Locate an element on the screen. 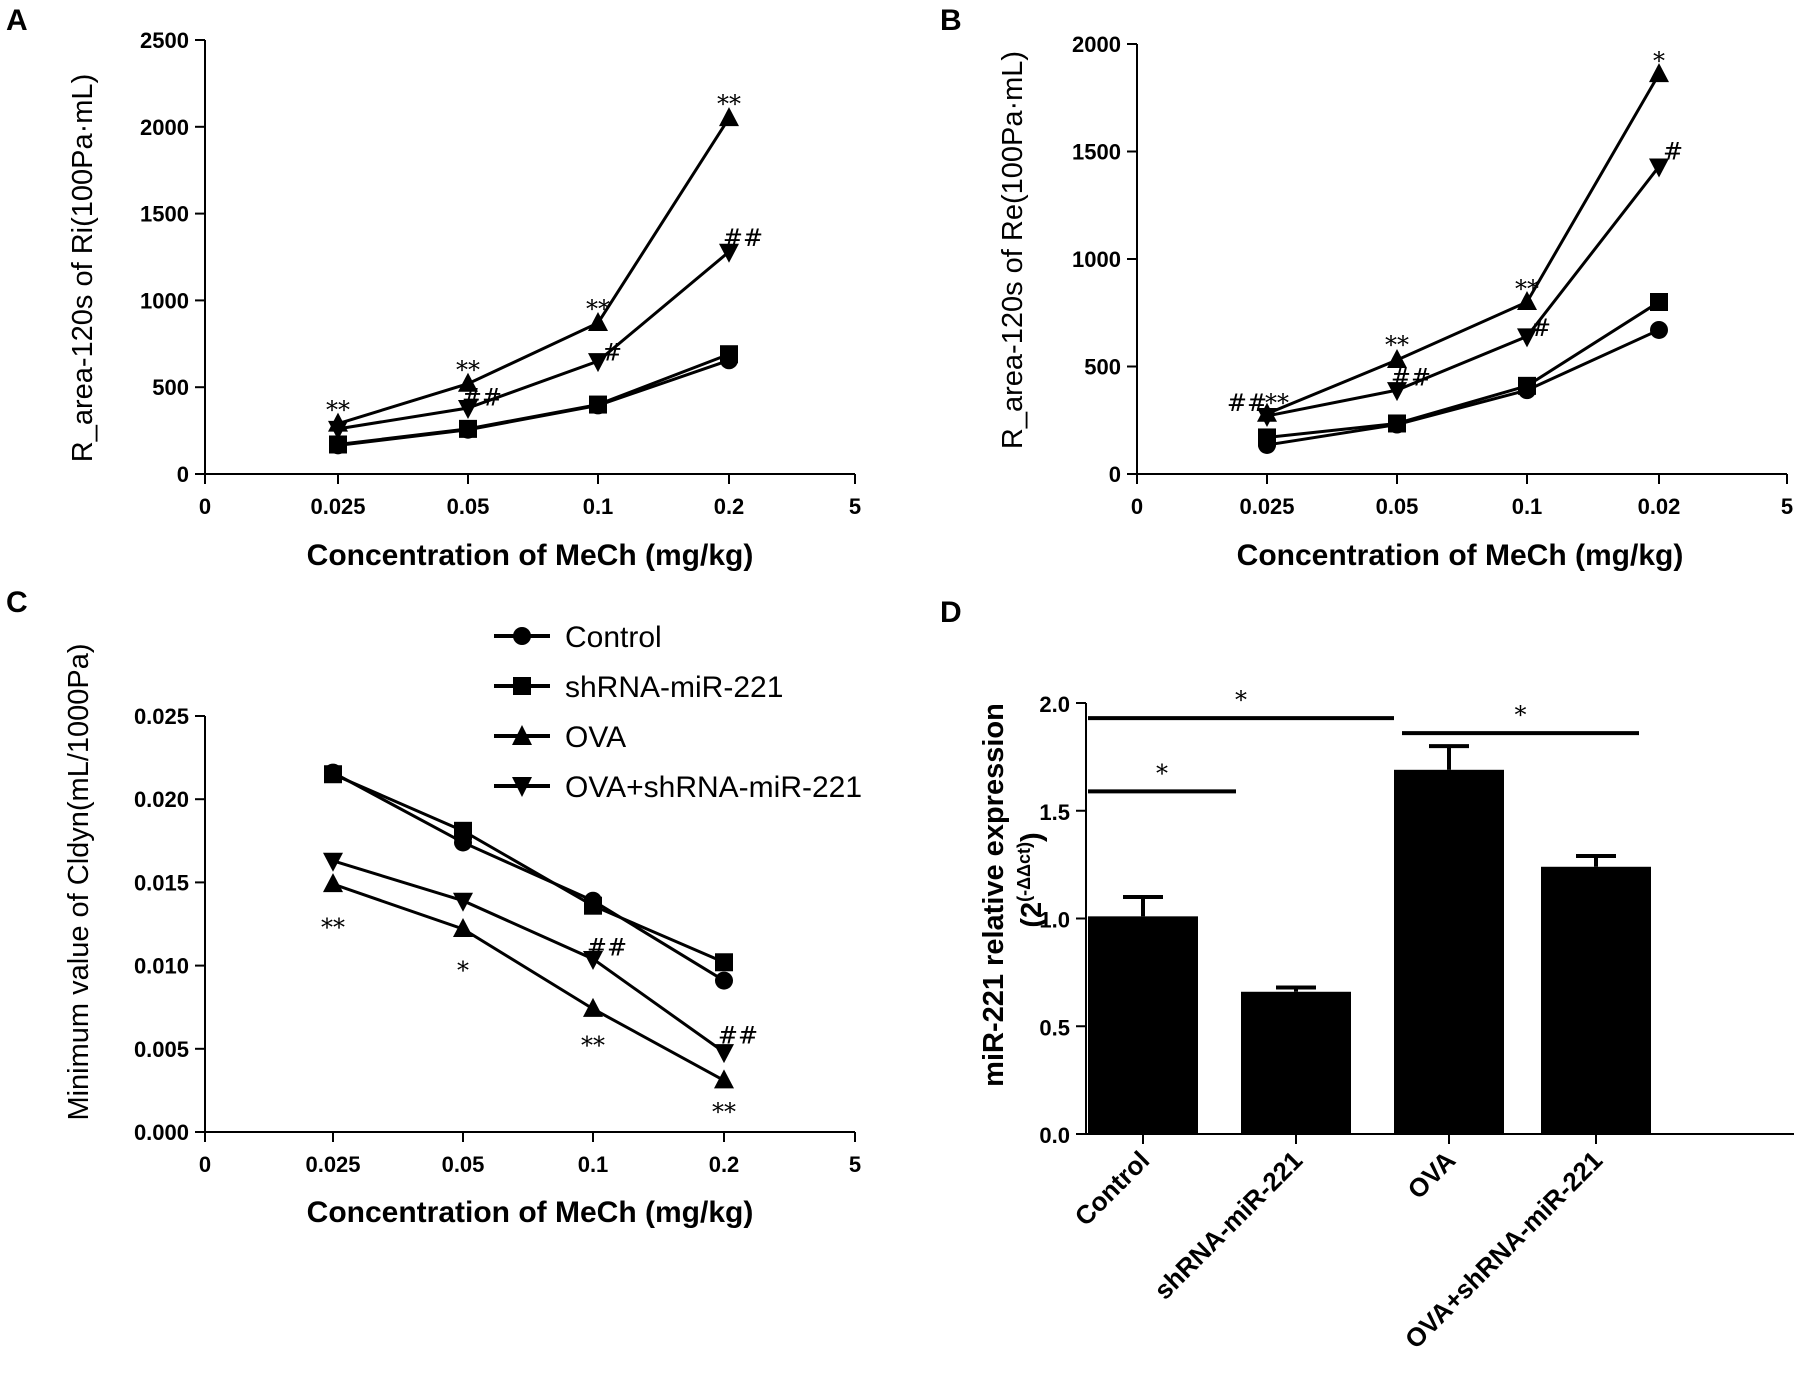 The image size is (1800, 1399). panel-a-y-tick-label: 500 is located at coordinates (170, 387).